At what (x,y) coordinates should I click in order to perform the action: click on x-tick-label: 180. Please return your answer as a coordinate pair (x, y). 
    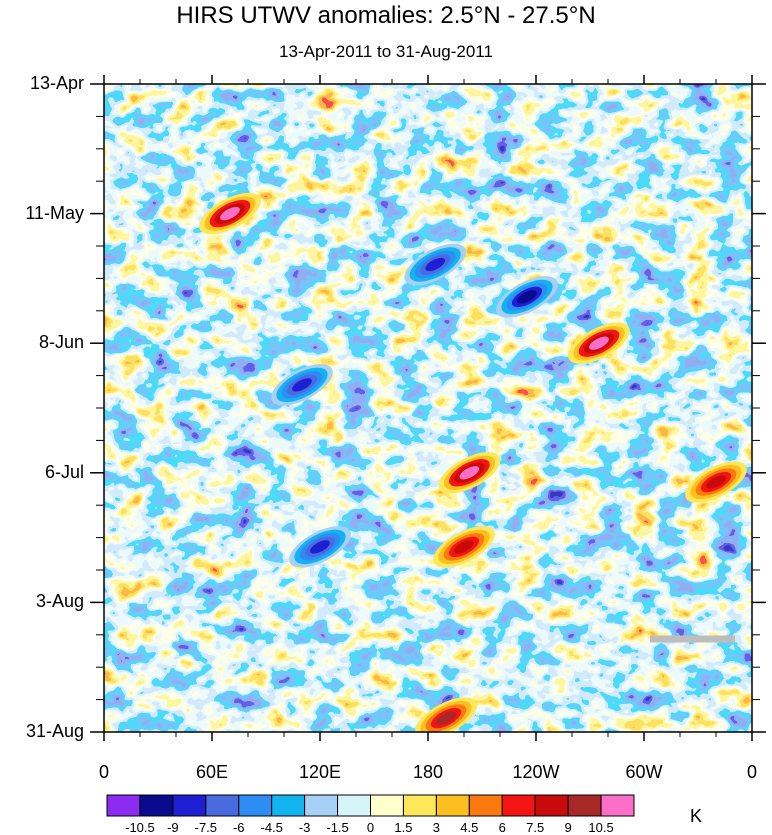
    Looking at the image, I should click on (428, 772).